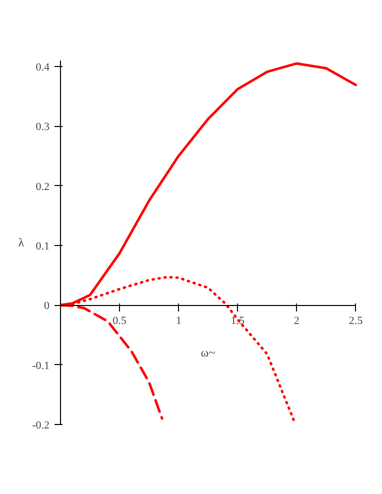 The image size is (382, 494). Describe the element at coordinates (47, 306) in the screenshot. I see `y-tick-label: 0` at that location.